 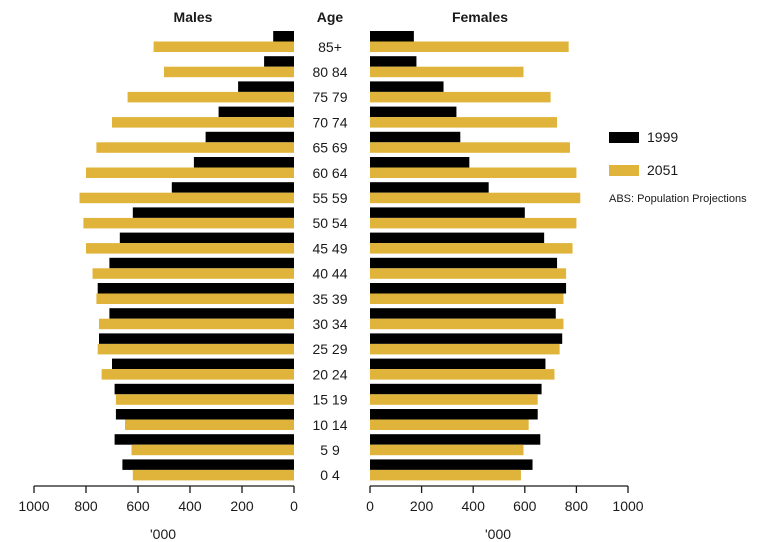 What do you see at coordinates (329, 122) in the screenshot?
I see `age-label: 70 74` at bounding box center [329, 122].